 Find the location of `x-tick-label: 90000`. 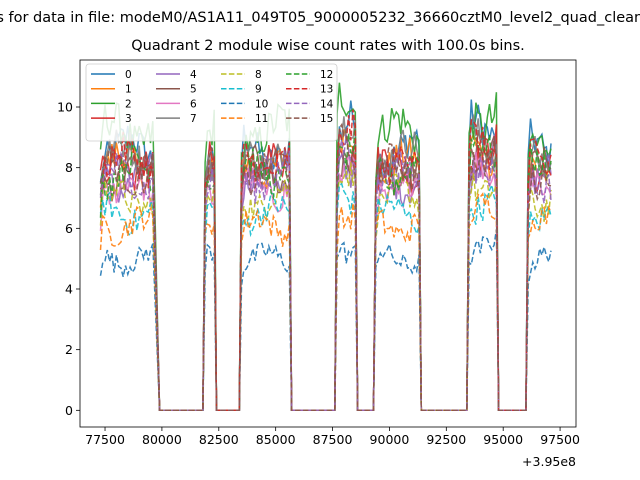

x-tick-label: 90000 is located at coordinates (390, 439).